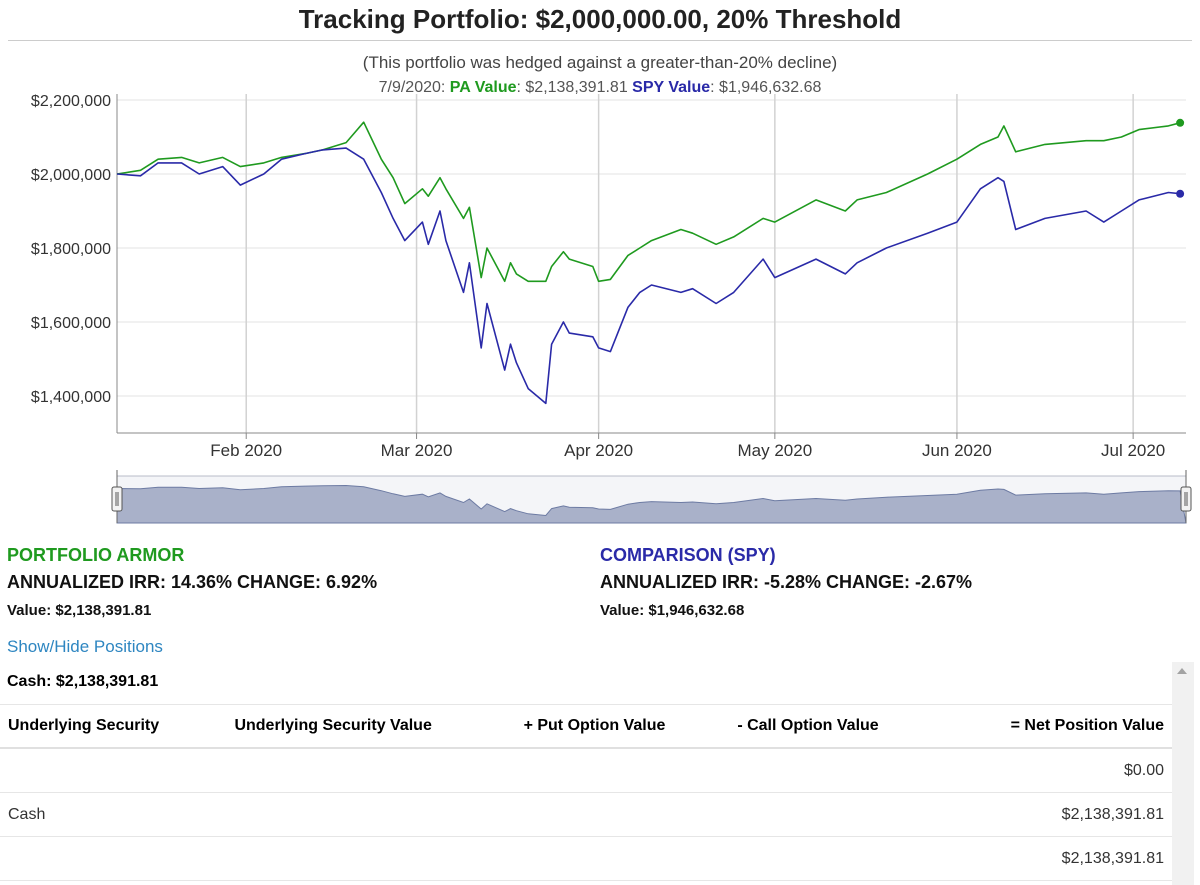 Image resolution: width=1200 pixels, height=885 pixels. I want to click on navigator-right-handle, so click(1186, 499).